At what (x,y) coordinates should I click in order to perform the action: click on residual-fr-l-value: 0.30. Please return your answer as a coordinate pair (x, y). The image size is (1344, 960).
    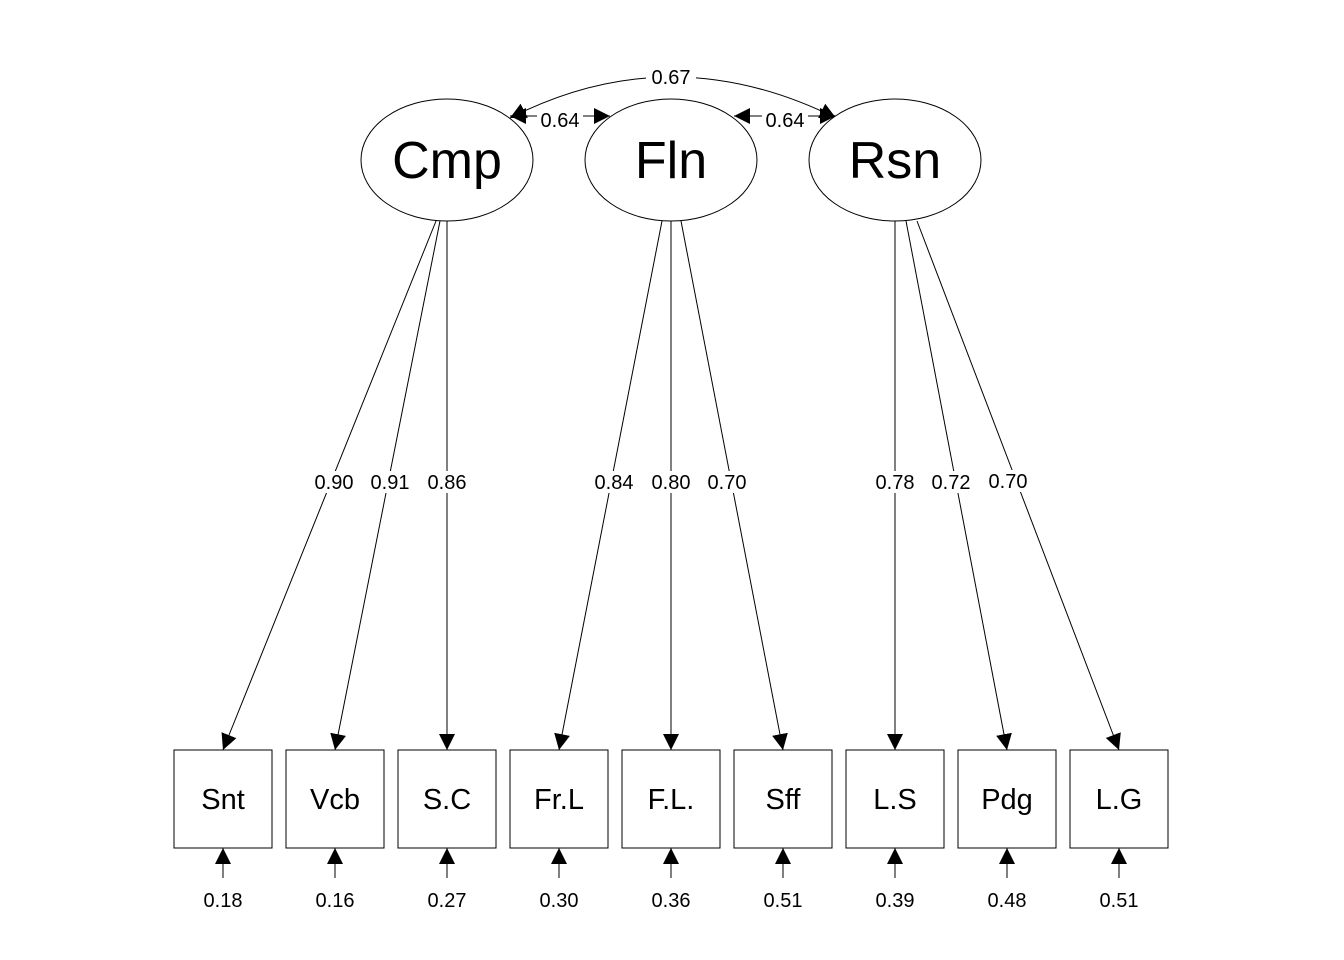
    Looking at the image, I should click on (559, 901).